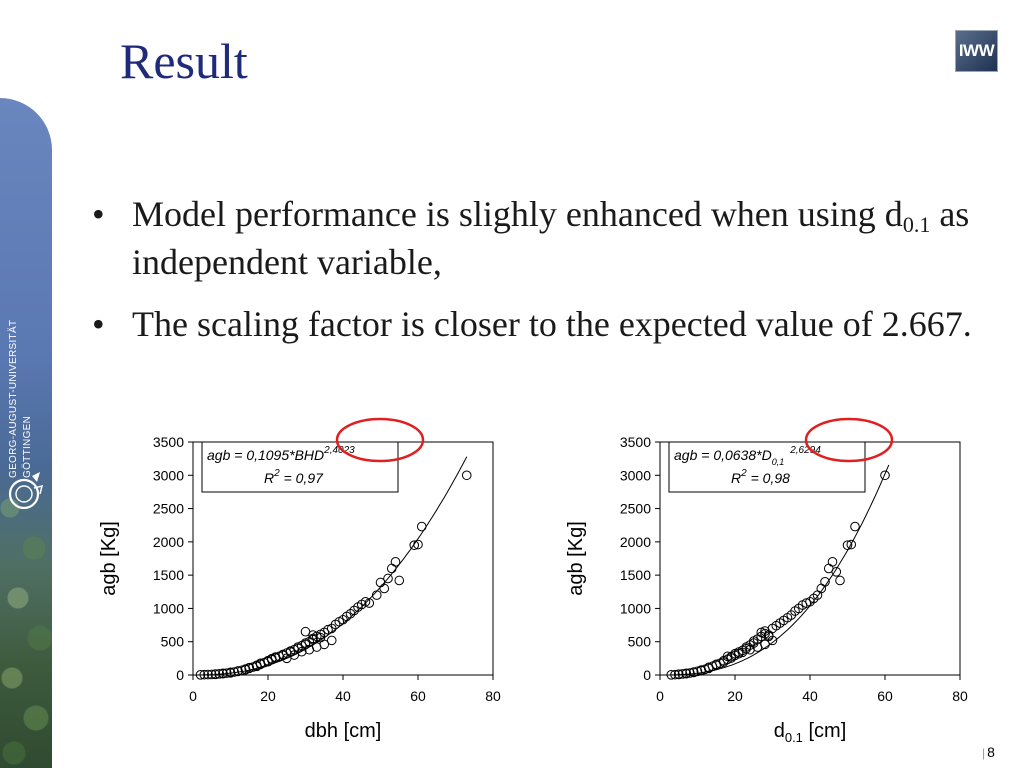 The height and width of the screenshot is (768, 1024). Describe the element at coordinates (343, 731) in the screenshot. I see `x-axis-label: dbh [cm]` at that location.